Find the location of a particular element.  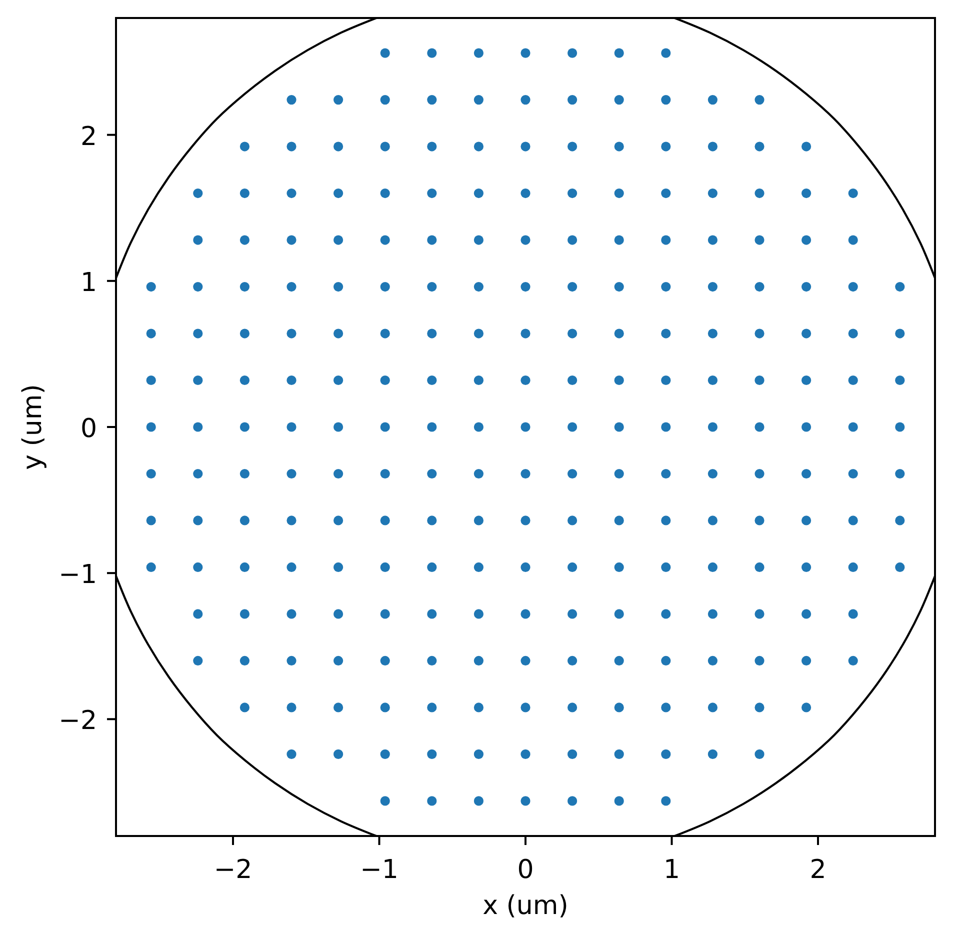

x-tick-label: −2 is located at coordinates (233, 870).